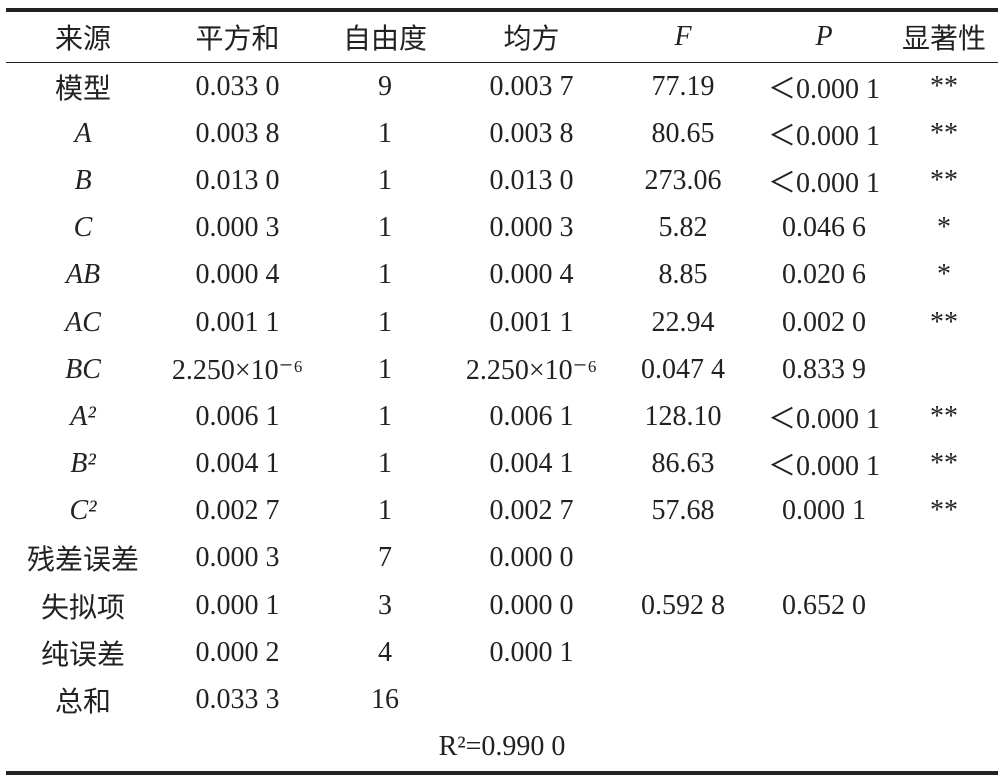 This screenshot has width=1003, height=783. I want to click on value-cell: 0.000 0, so click(531, 605).